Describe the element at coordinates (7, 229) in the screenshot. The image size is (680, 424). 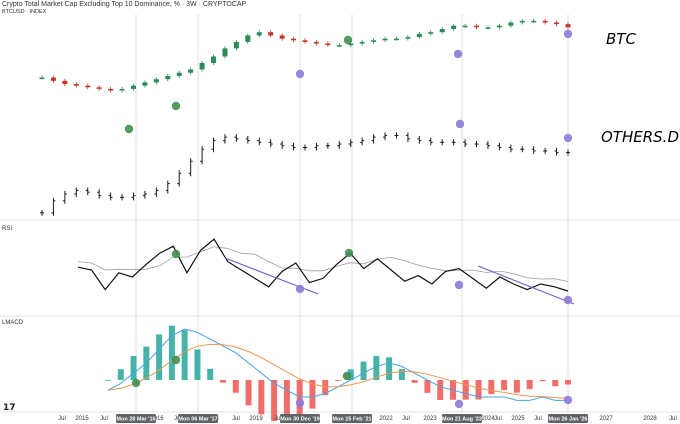
I see `rsi-pane-label: RSI` at that location.